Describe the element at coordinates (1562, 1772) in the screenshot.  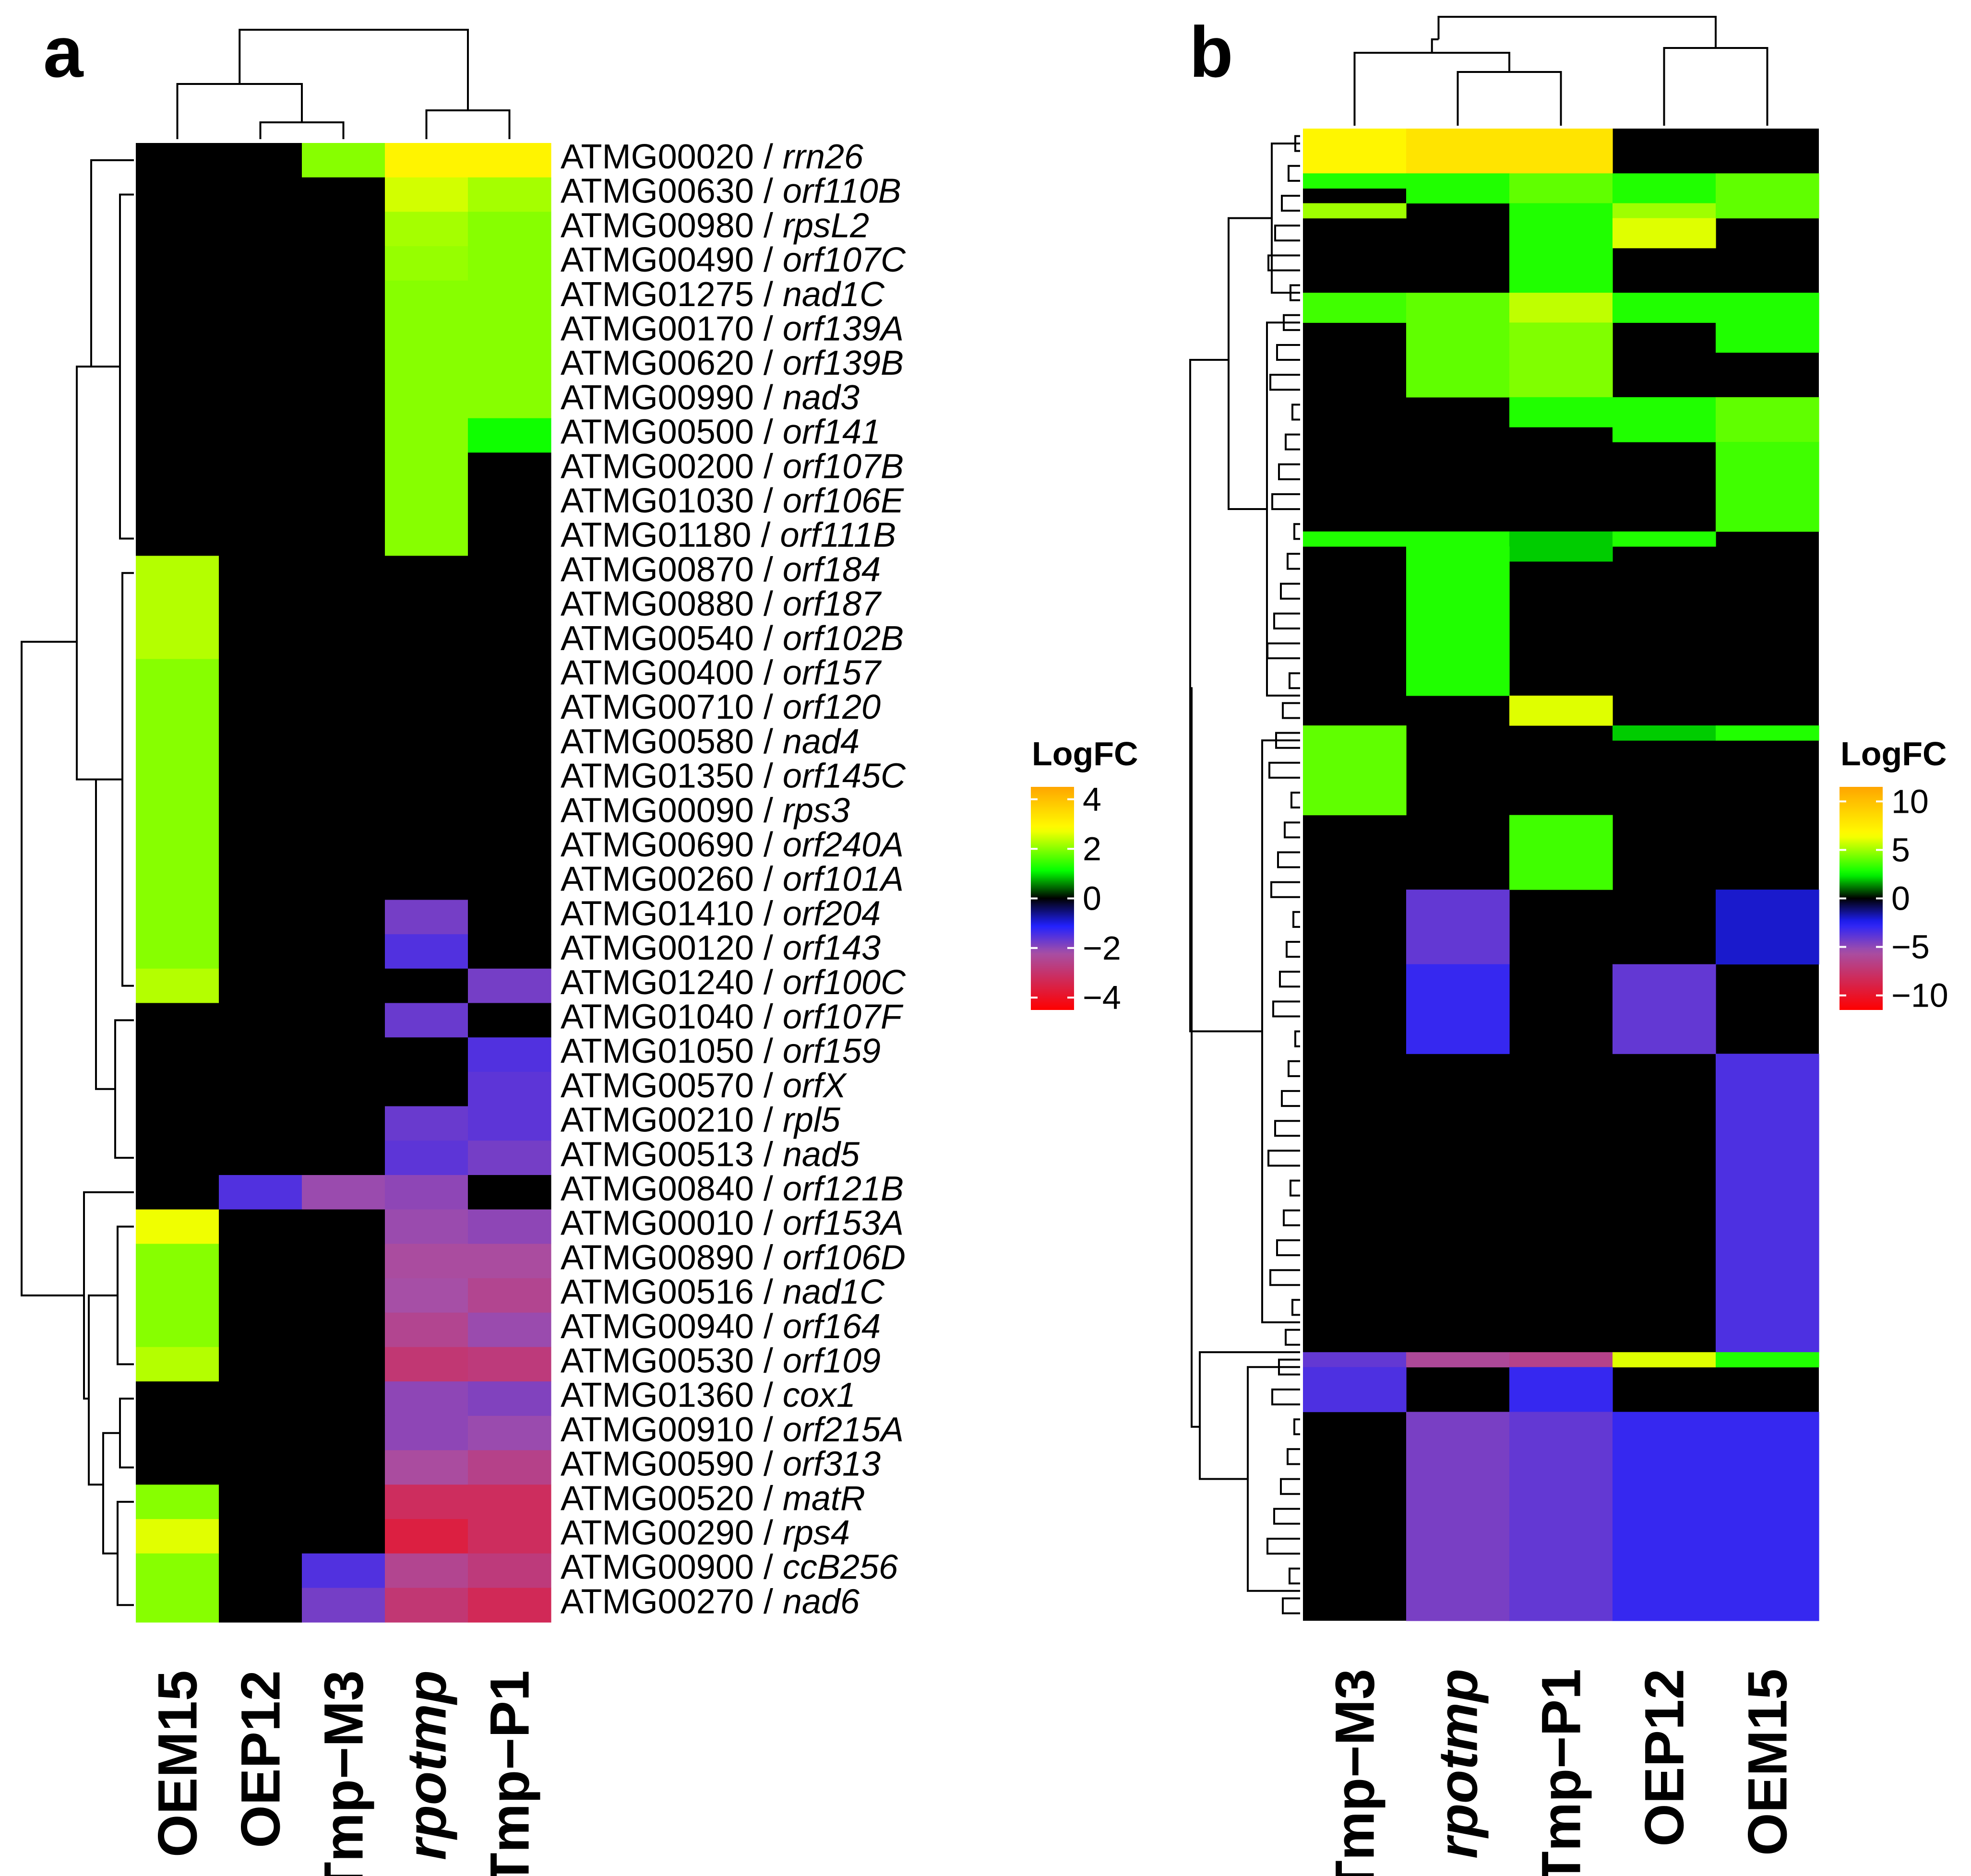
I see `column-labels-b: Tmp−M3 rpotmp Tmp−P1 OEP12 OEM15` at that location.